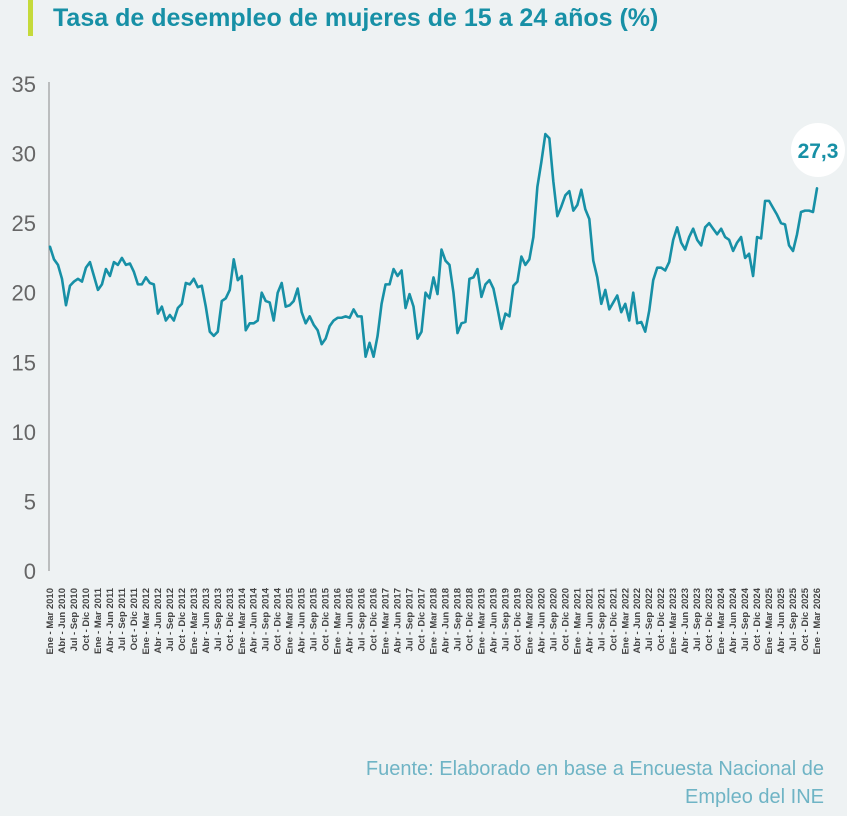 This screenshot has height=816, width=847. What do you see at coordinates (673, 621) in the screenshot?
I see `x-tick-label: Ene - Mar 2023` at bounding box center [673, 621].